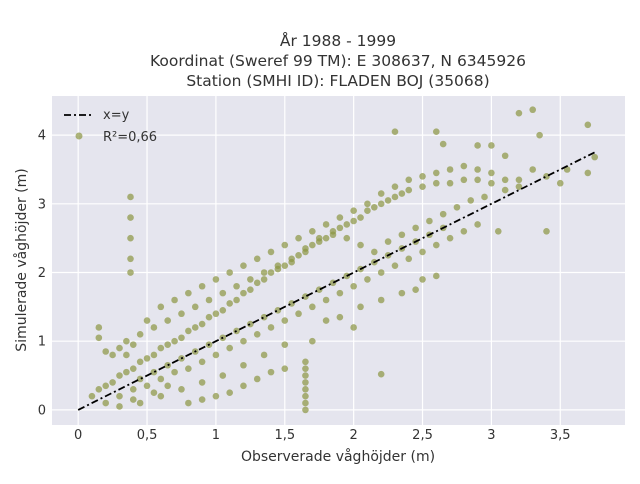  I want to click on x-tick-label: 2, so click(354, 435).